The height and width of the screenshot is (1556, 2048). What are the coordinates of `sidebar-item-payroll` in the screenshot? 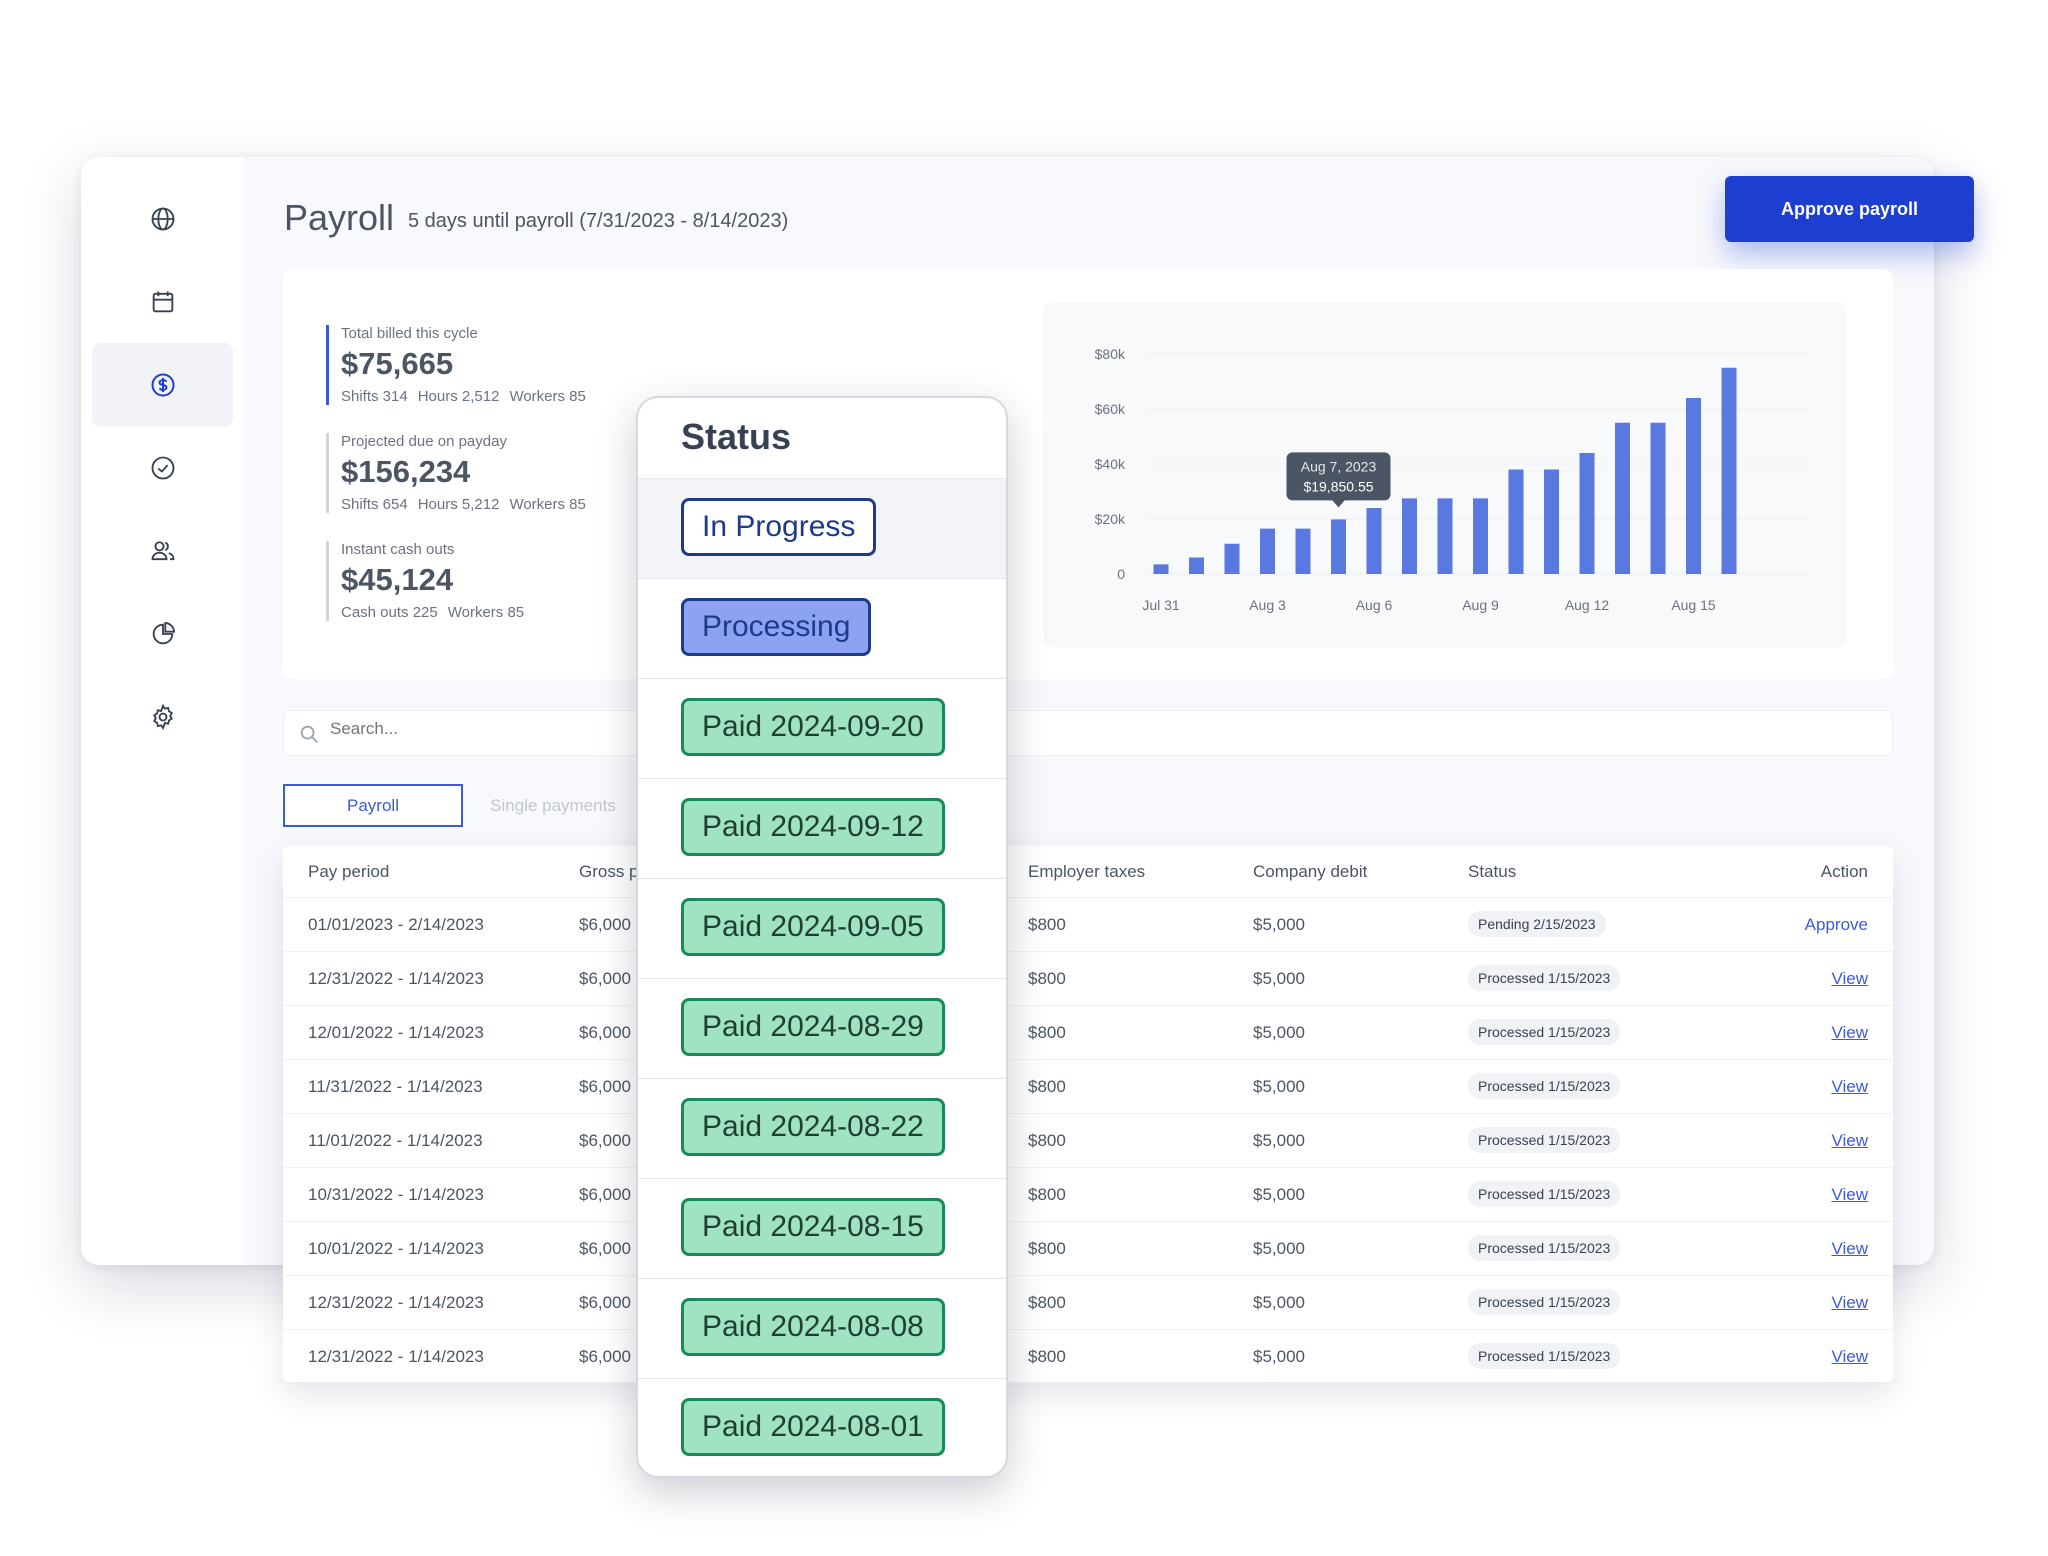 It's located at (162, 385).